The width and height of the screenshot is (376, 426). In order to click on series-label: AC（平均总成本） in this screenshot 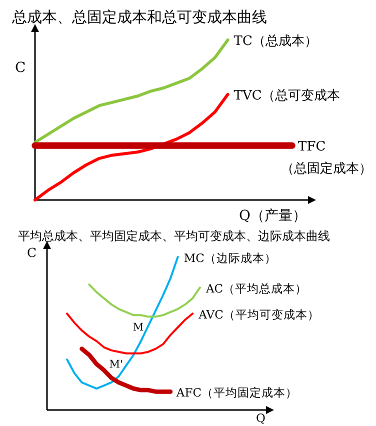, I will do `click(256, 289)`.